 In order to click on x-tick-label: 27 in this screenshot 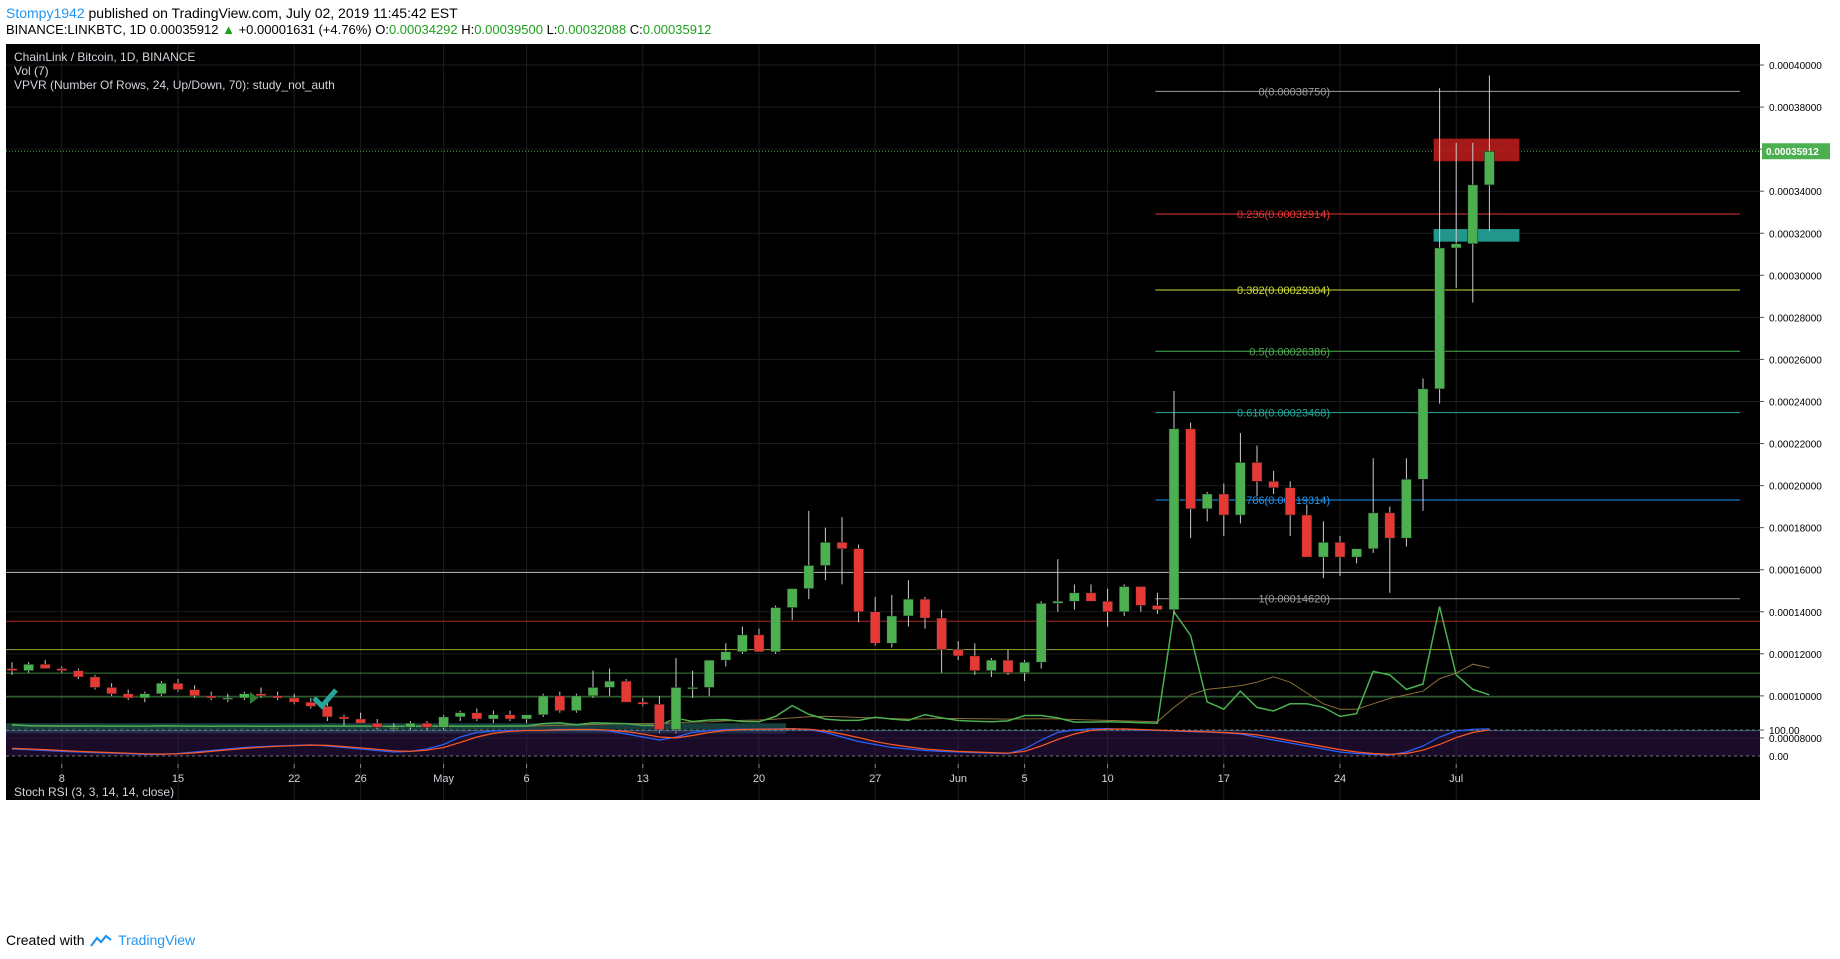, I will do `click(875, 779)`.